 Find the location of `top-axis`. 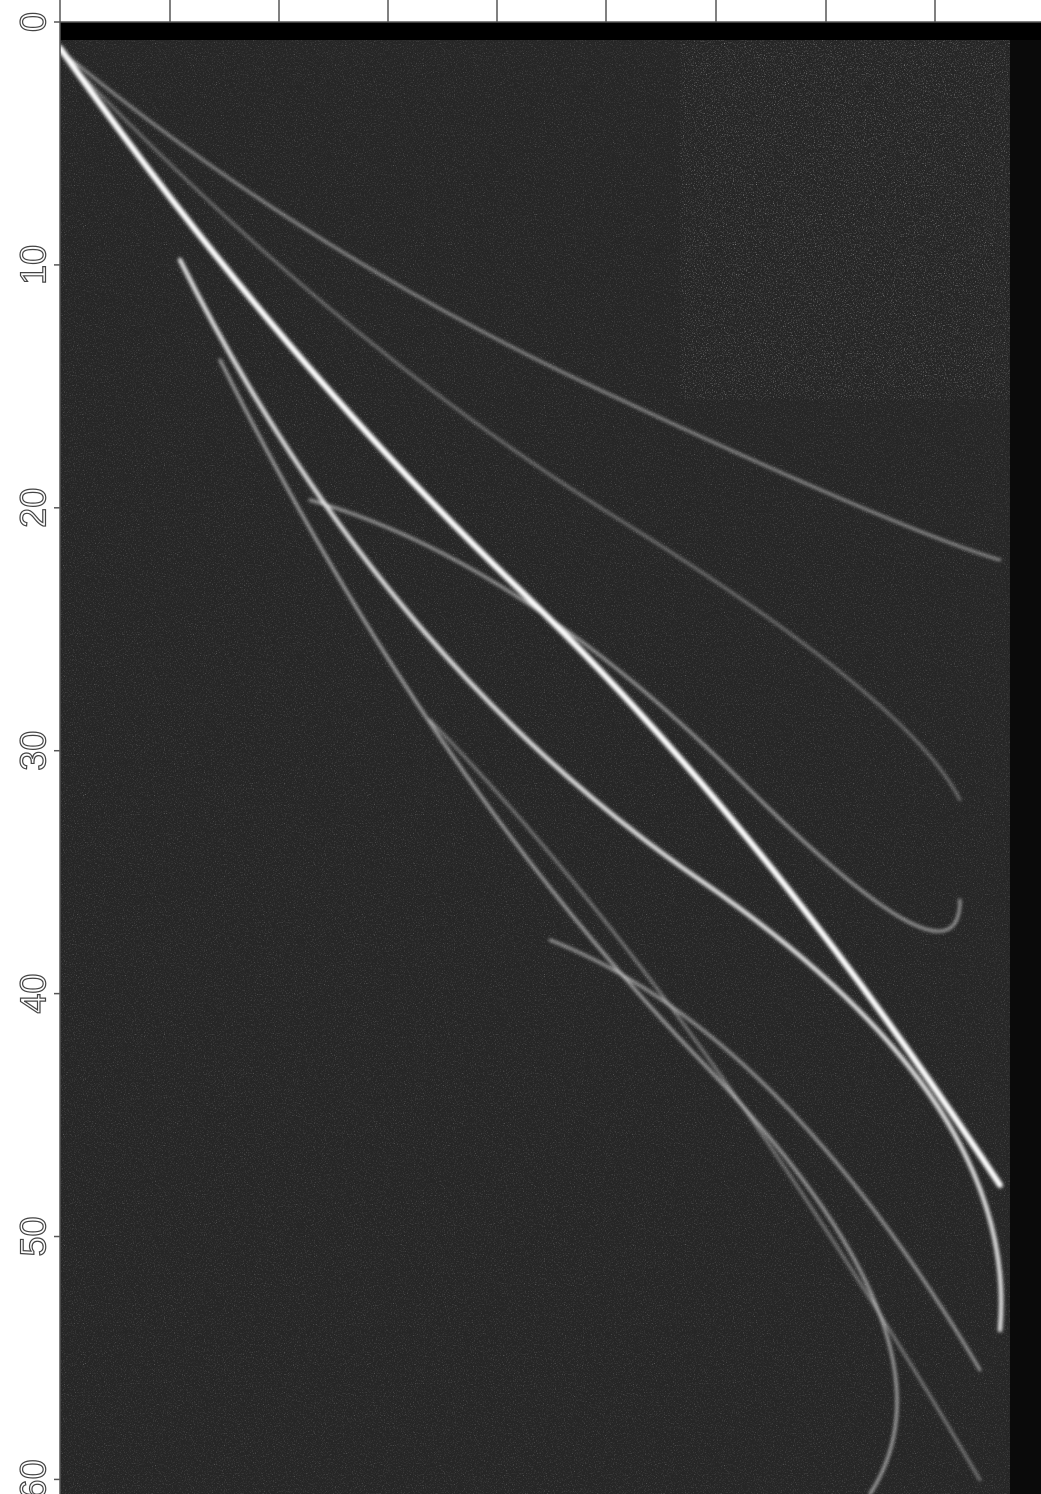

top-axis is located at coordinates (550, 11).